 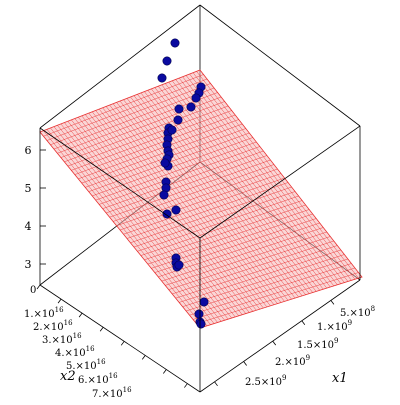 What do you see at coordinates (28, 264) in the screenshot?
I see `tick-label: 3` at bounding box center [28, 264].